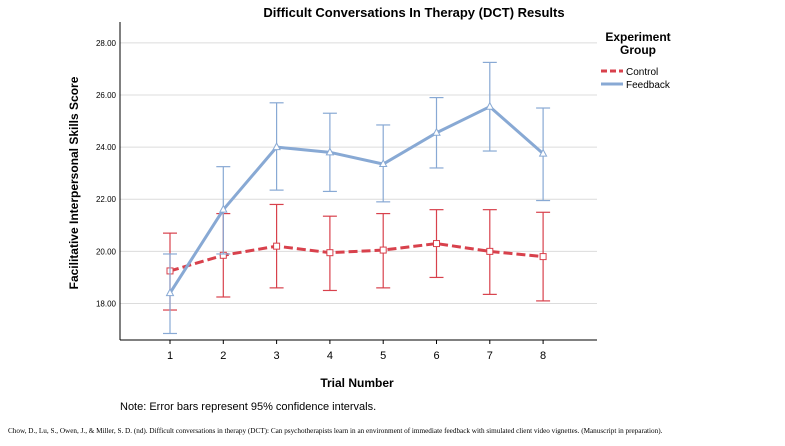 The width and height of the screenshot is (785, 446). Describe the element at coordinates (638, 50) in the screenshot. I see `legend-title-line2: Group` at that location.